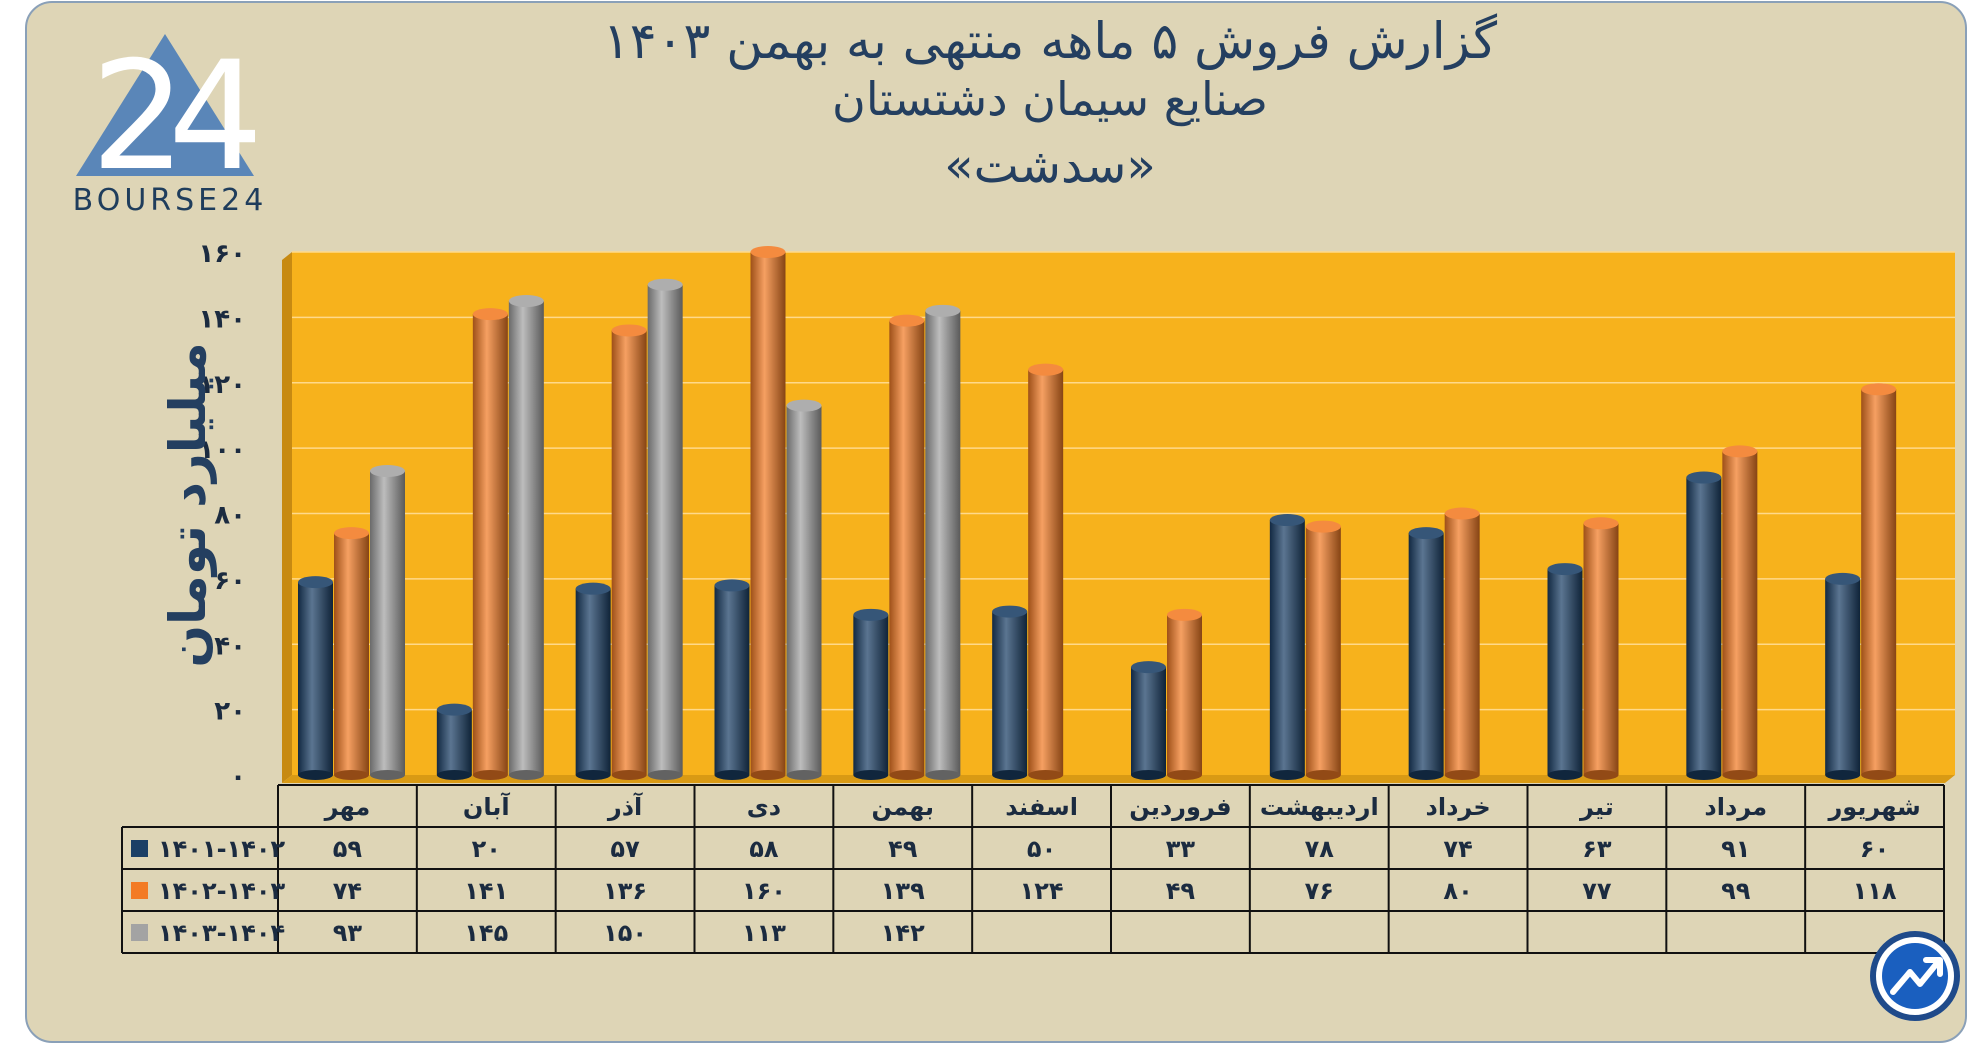  I want to click on category-label: تیر, so click(1596, 807).